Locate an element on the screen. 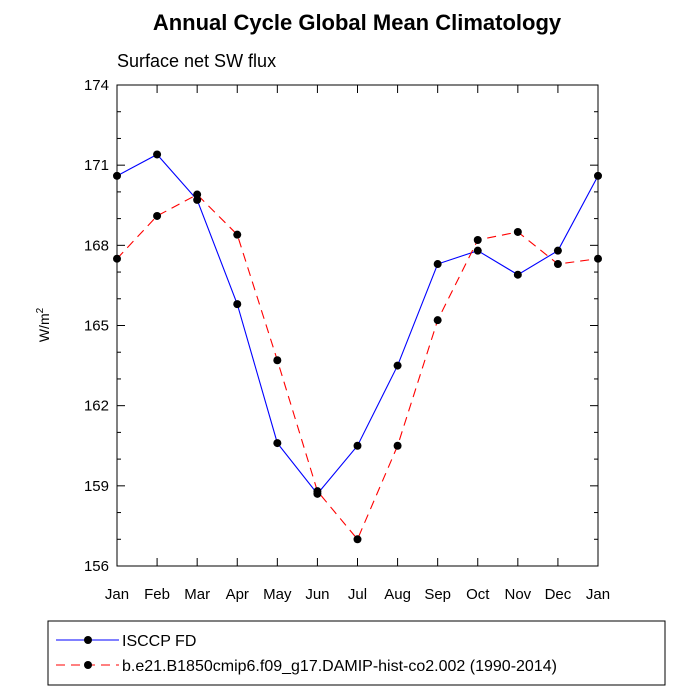  x-tick-label: Mar is located at coordinates (197, 594).